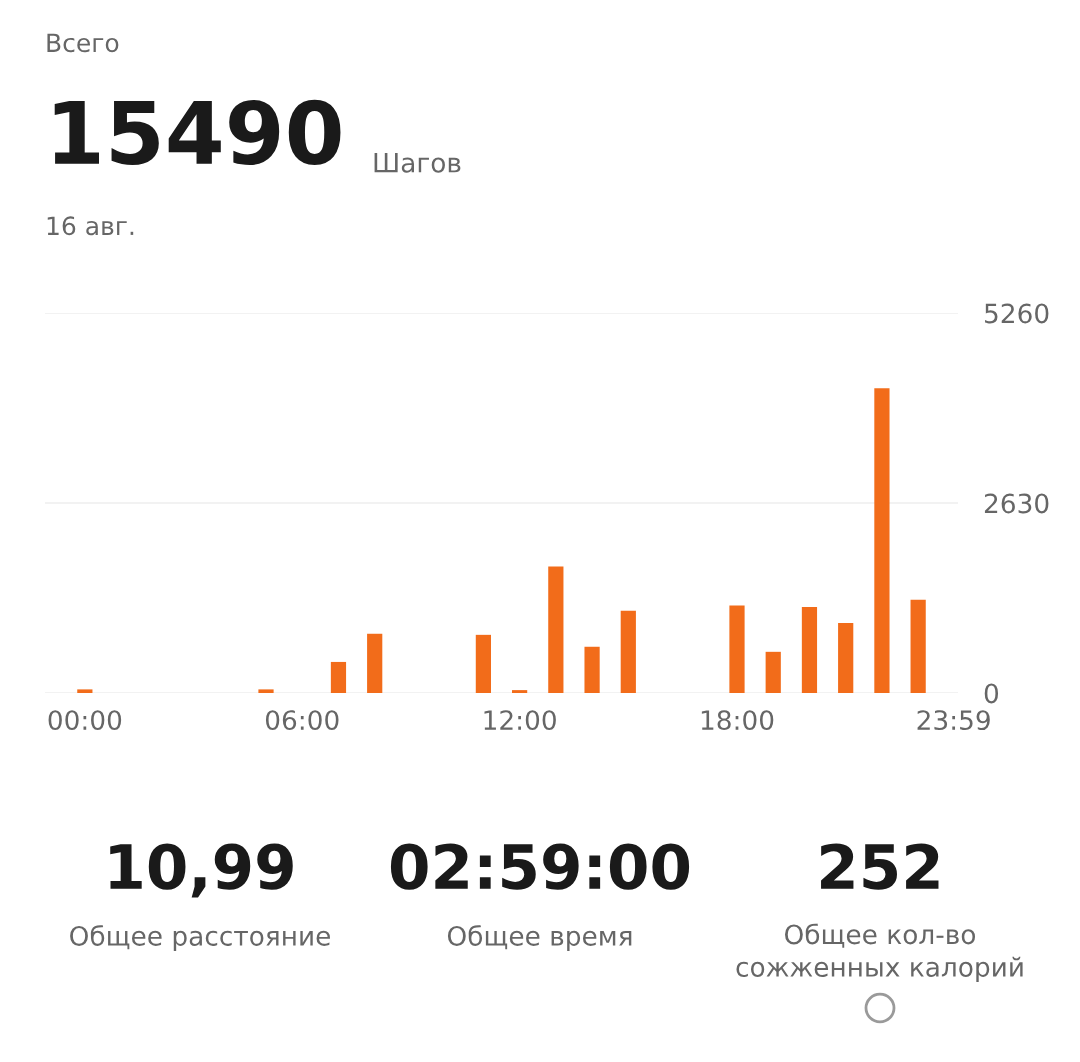 The width and height of the screenshot is (1080, 1062). Describe the element at coordinates (200, 938) in the screenshot. I see `text: Общее расстояние` at that location.